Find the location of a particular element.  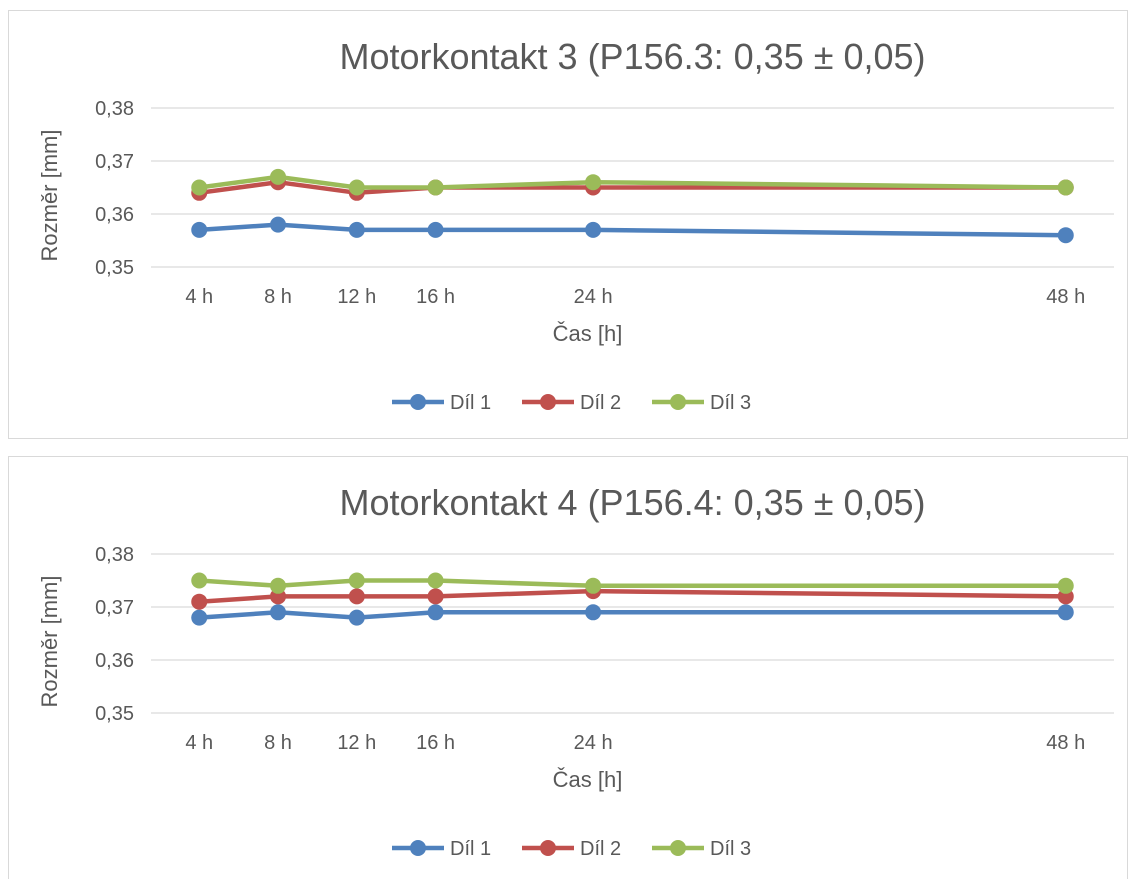

chart-title: Motorkontakt 4 (P156.4: 0,35 ± 0,05) is located at coordinates (632, 502).